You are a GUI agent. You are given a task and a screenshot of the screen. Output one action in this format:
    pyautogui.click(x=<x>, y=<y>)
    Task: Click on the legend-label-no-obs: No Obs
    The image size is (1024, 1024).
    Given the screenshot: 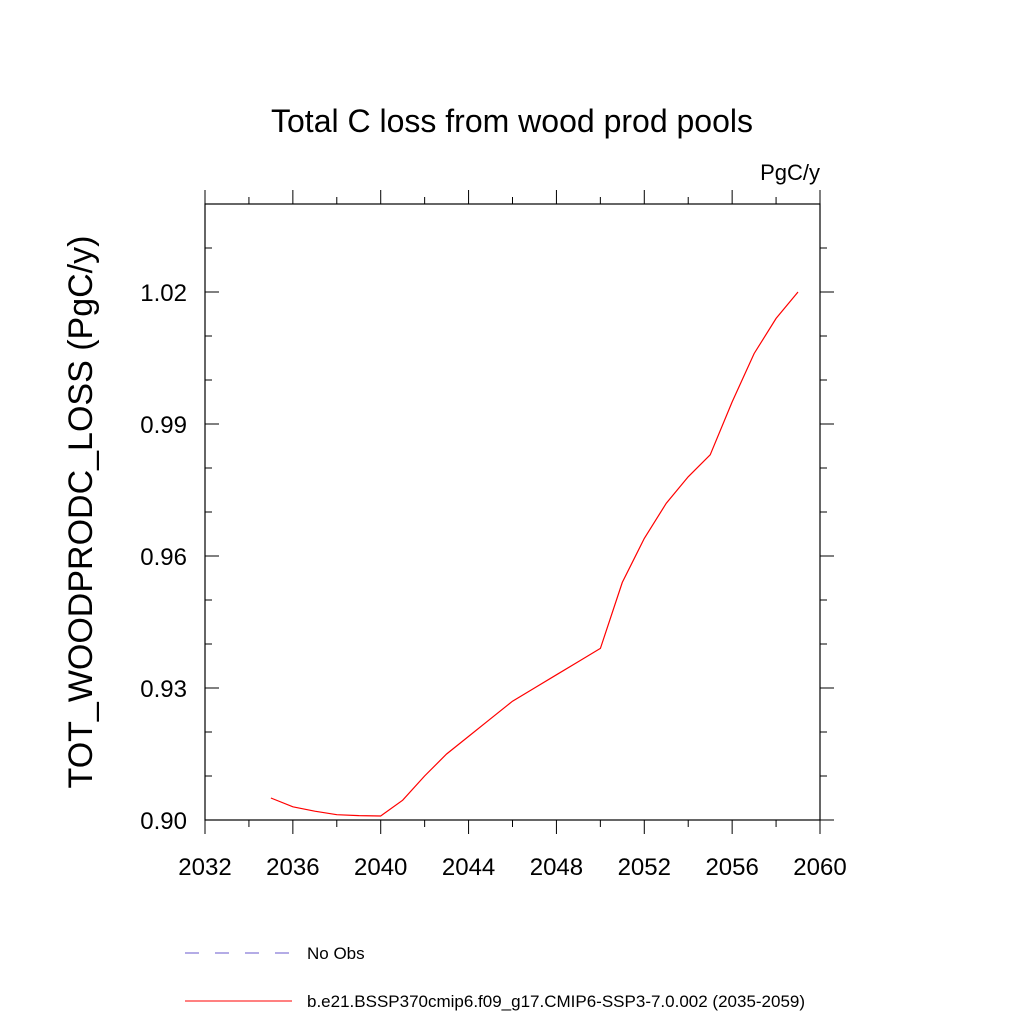 What is the action you would take?
    pyautogui.click(x=336, y=953)
    